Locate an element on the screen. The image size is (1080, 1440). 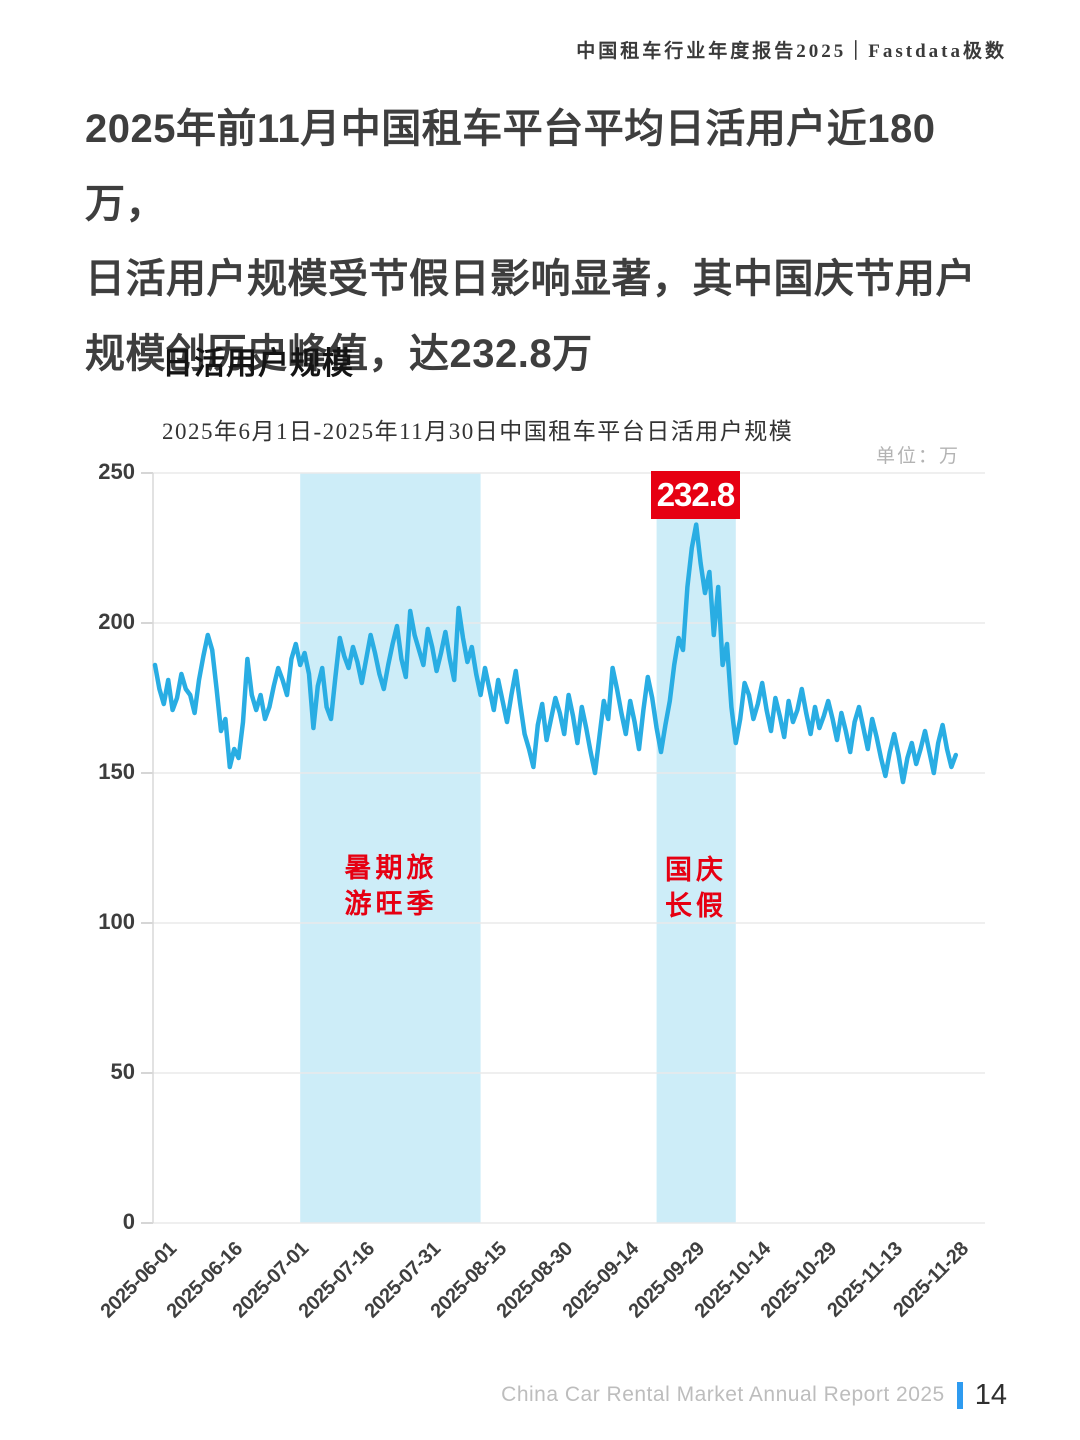
report-header-title: 中国租车行业年度报告2025｜Fastdata极数 is located at coordinates (791, 51).